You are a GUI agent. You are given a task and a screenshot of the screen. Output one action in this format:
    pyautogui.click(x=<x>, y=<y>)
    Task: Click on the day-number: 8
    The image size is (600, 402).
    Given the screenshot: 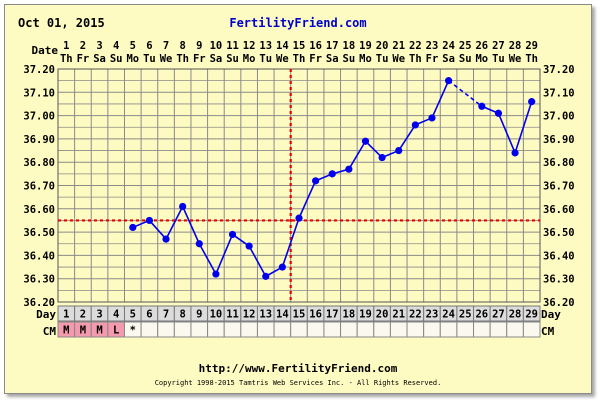 What is the action you would take?
    pyautogui.click(x=182, y=315)
    